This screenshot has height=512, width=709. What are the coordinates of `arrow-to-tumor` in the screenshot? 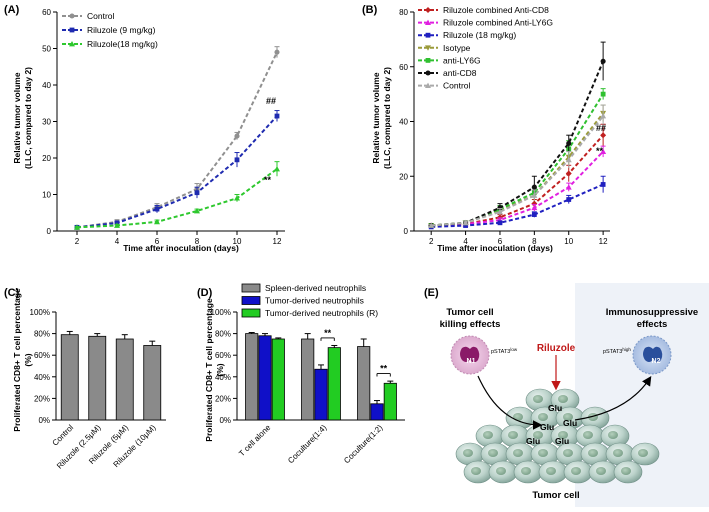 It's located at (510, 402).